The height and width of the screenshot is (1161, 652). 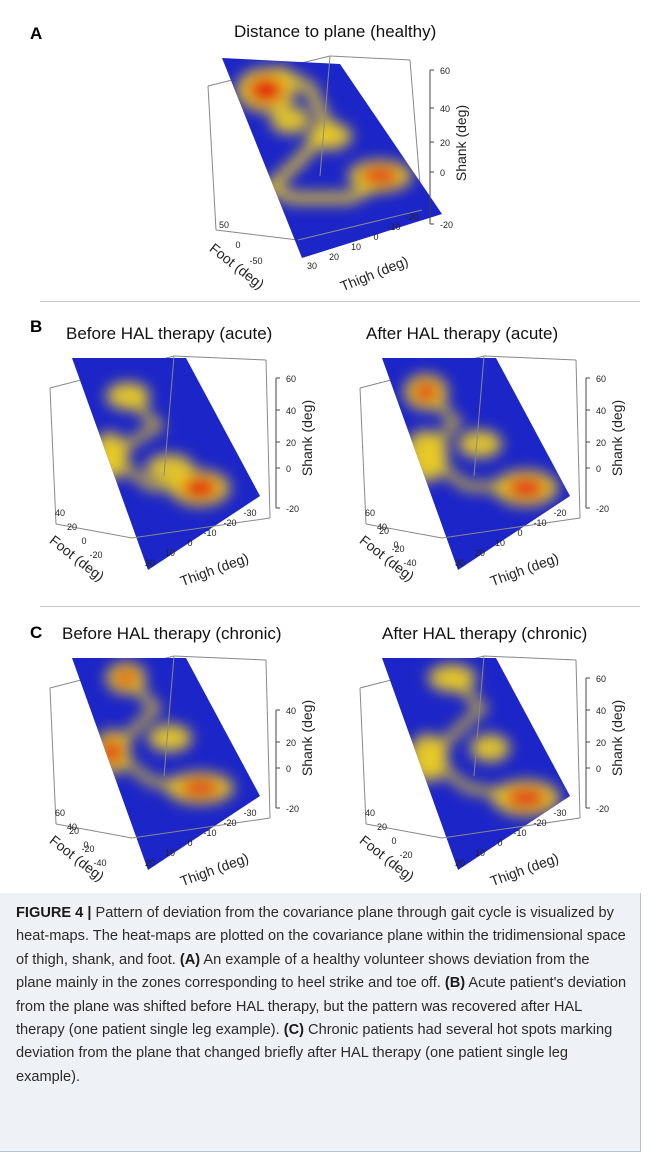 I want to click on z-tick-label: 60, so click(x=601, y=679).